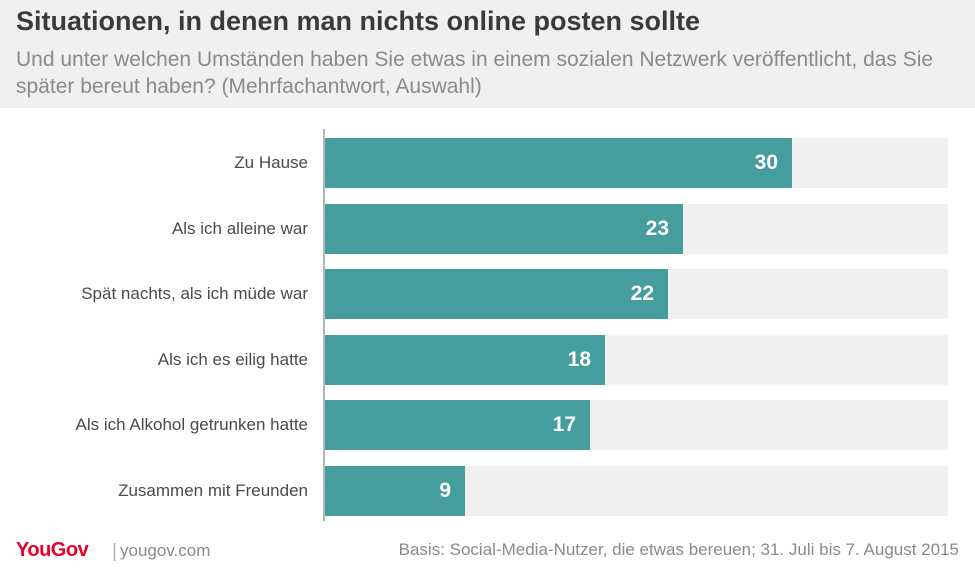 The width and height of the screenshot is (975, 572). Describe the element at coordinates (165, 550) in the screenshot. I see `footer-site-link: yougov.com` at that location.